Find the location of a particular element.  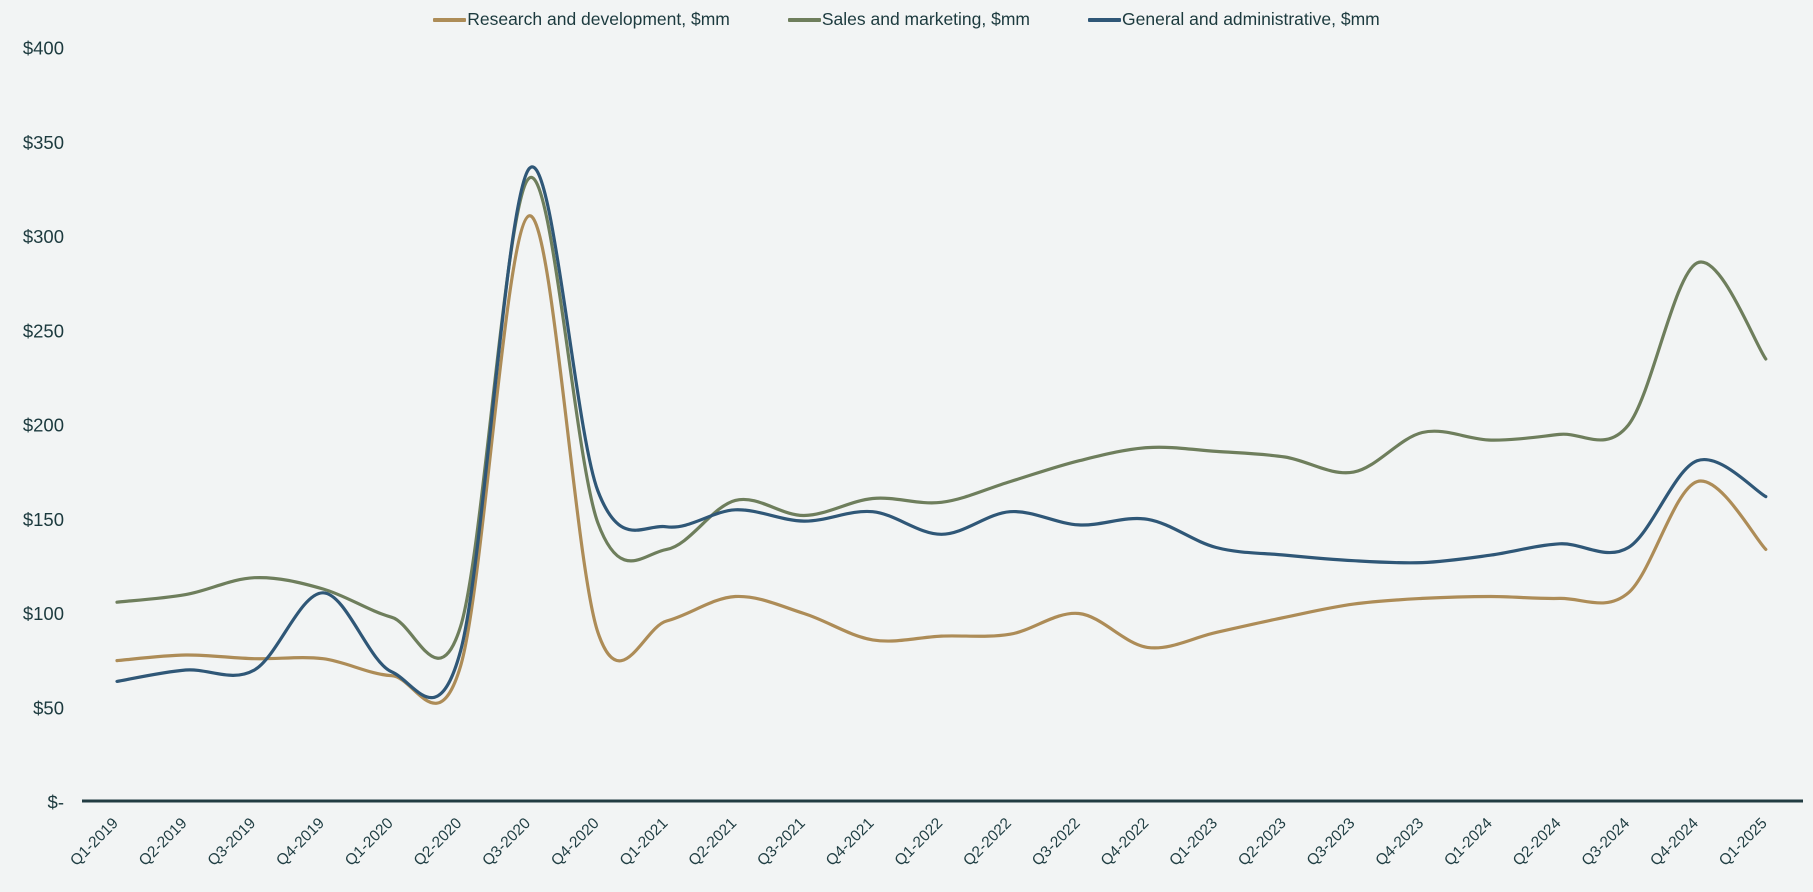

x-axis-tick-label: Q1-2023 is located at coordinates (1193, 842).